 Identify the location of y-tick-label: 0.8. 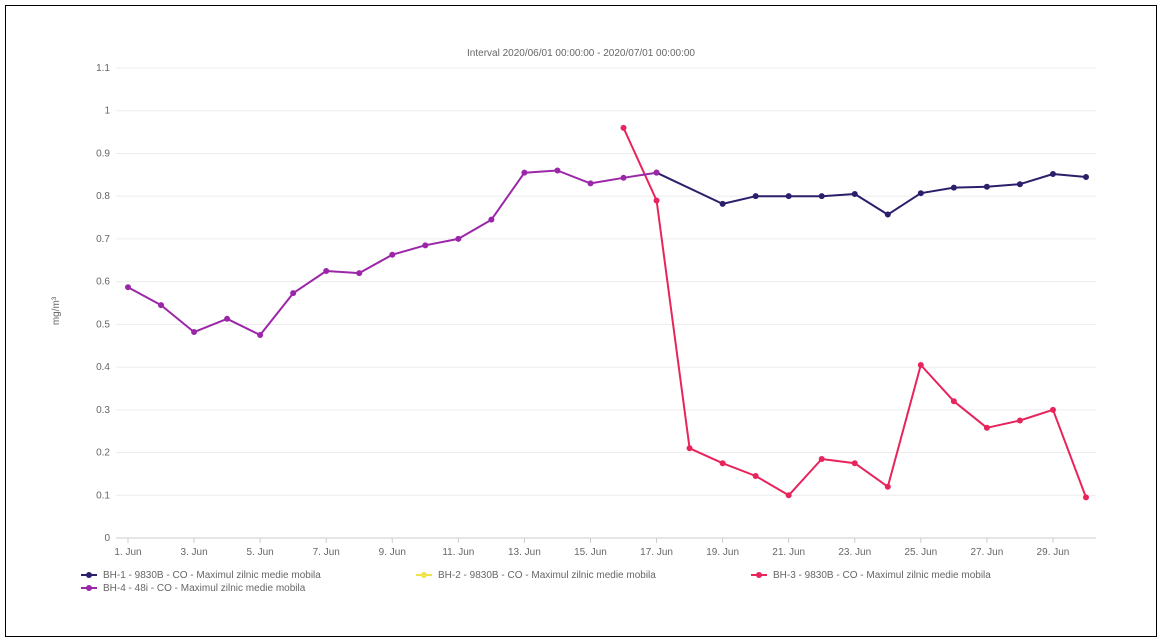
(103, 196).